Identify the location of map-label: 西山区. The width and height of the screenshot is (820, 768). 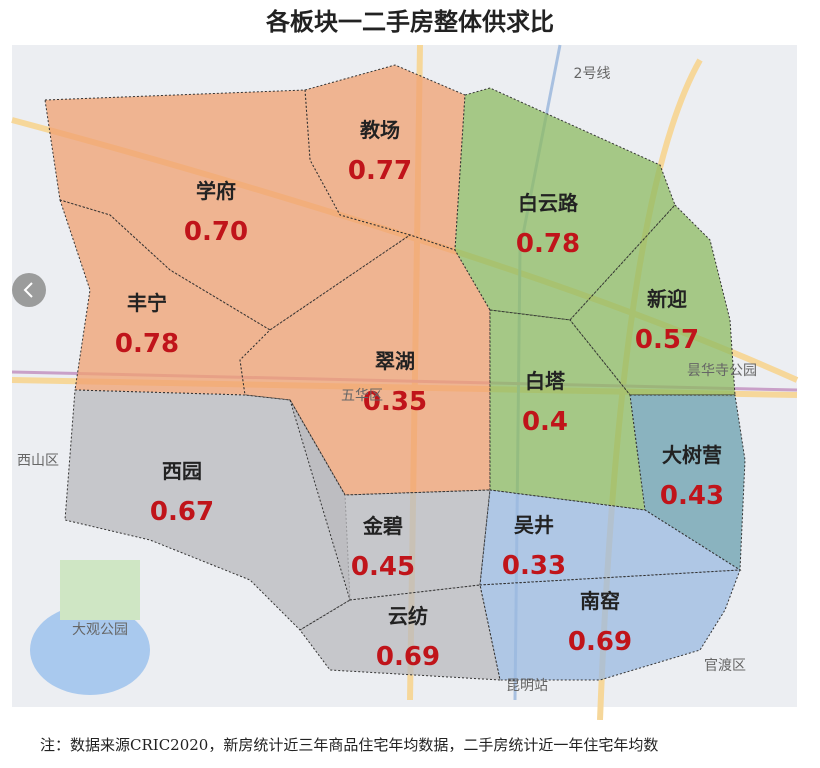
(38, 461).